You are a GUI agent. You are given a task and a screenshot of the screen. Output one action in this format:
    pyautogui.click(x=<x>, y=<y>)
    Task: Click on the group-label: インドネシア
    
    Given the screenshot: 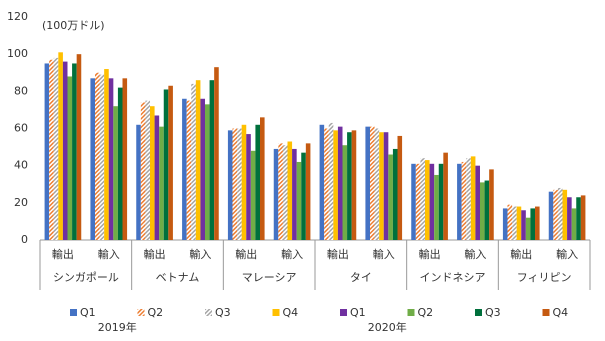 What is the action you would take?
    pyautogui.click(x=453, y=277)
    